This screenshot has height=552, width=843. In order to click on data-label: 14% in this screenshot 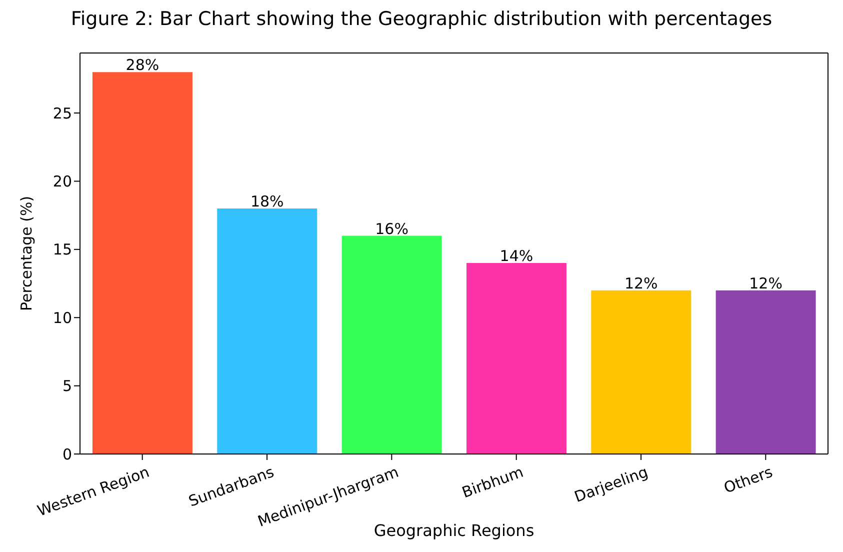, I will do `click(517, 256)`.